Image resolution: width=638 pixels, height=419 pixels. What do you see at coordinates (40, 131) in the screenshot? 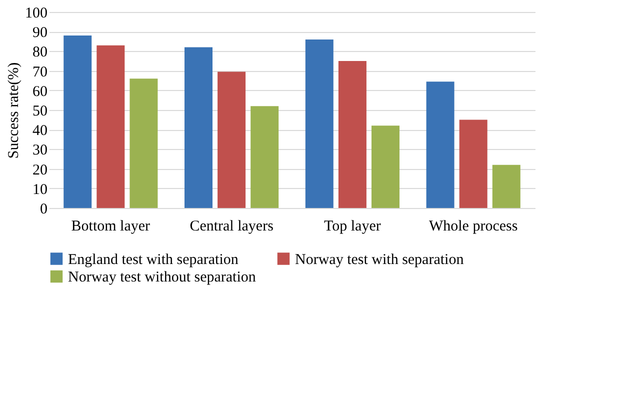
I see `y-tick-label: 40` at bounding box center [40, 131].